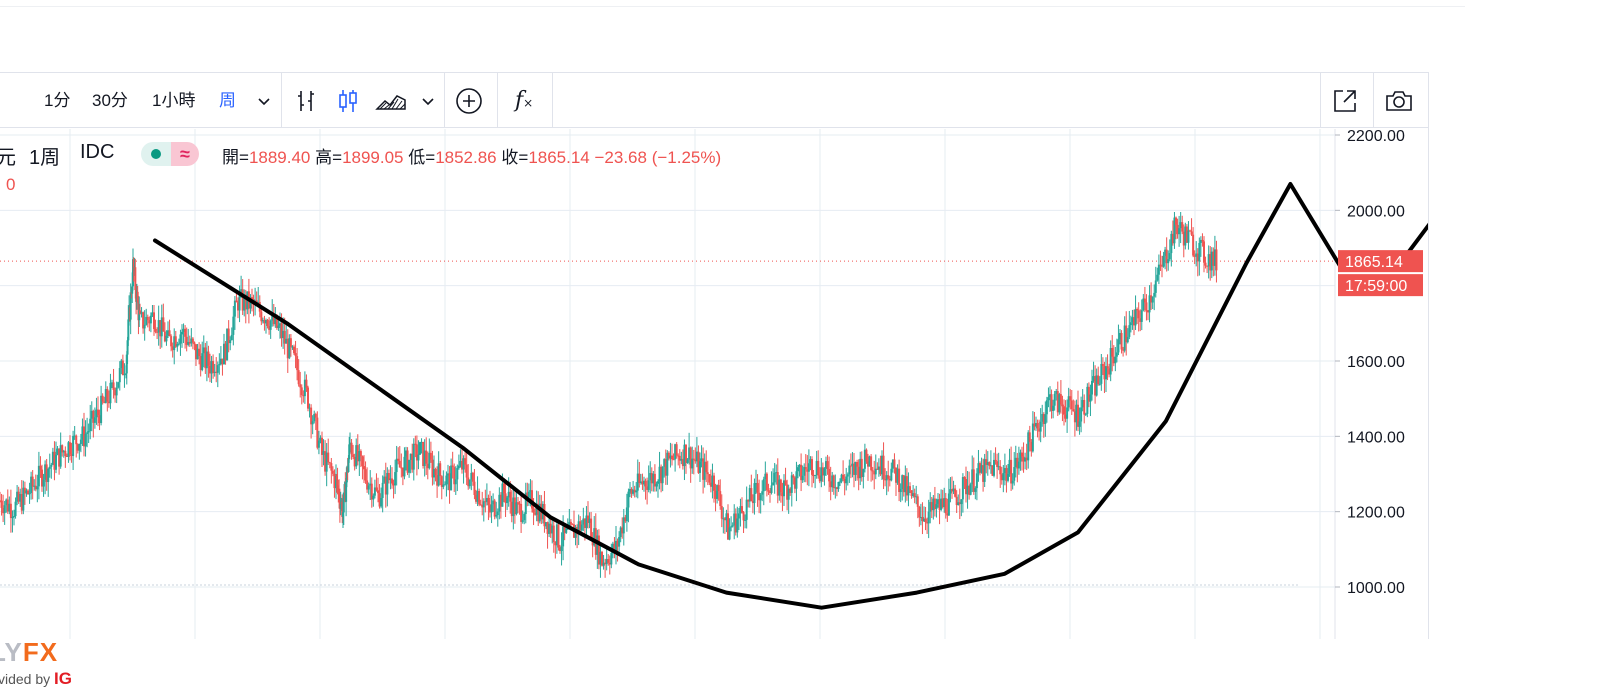  What do you see at coordinates (1376, 588) in the screenshot?
I see `axis-tick-label: 1000.00` at bounding box center [1376, 588].